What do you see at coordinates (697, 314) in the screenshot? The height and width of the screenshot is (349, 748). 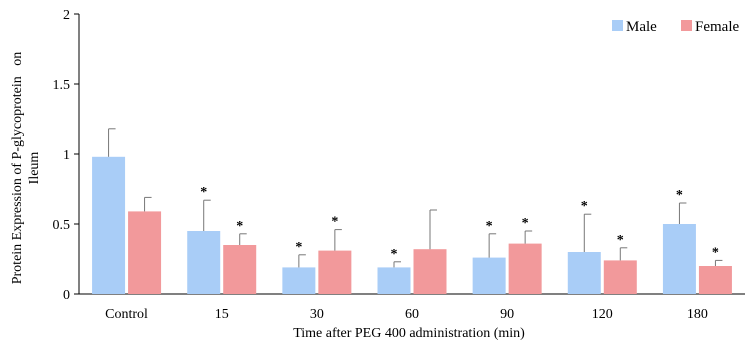 I see `x-tick-label: 180` at bounding box center [697, 314].